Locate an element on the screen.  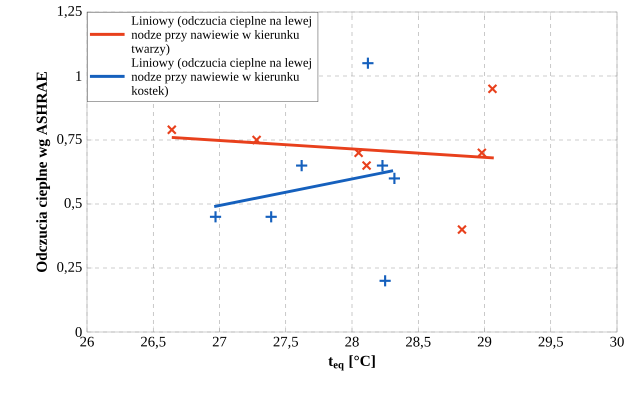
x-tick-label: 29,5 is located at coordinates (551, 342).